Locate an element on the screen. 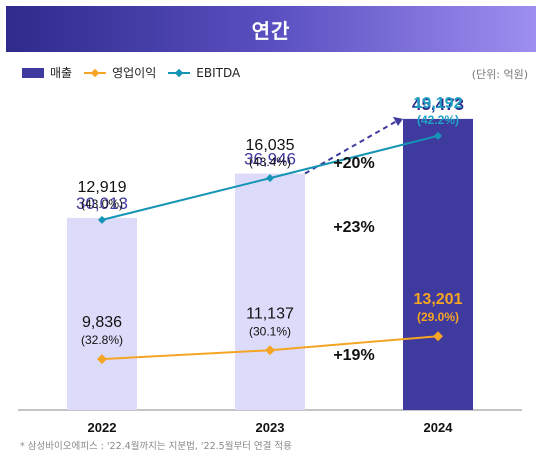  legend-item-revenue: 매출 is located at coordinates (47, 72).